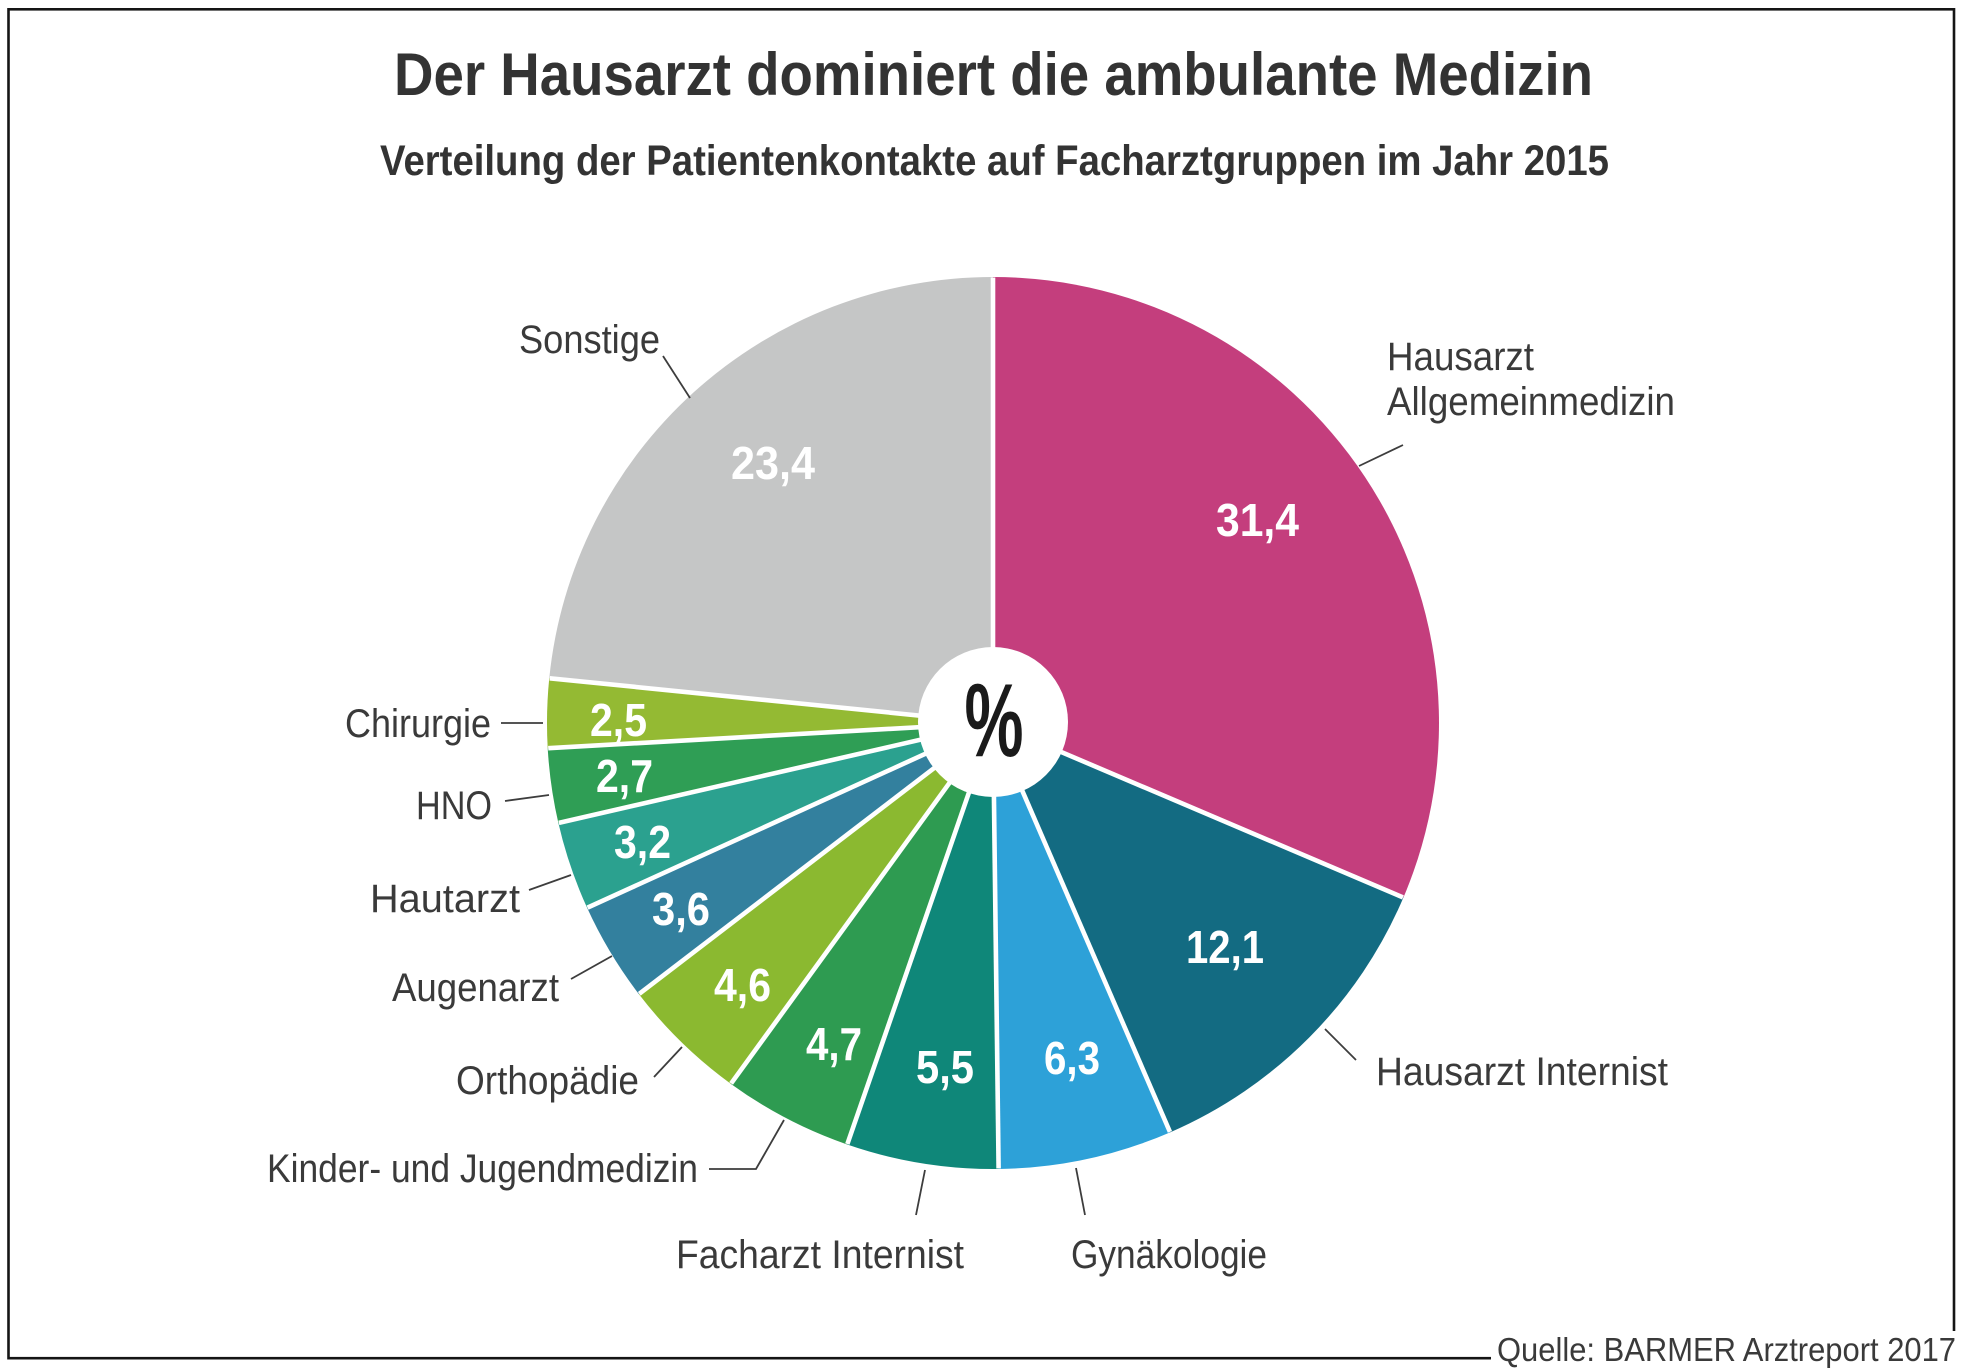  What do you see at coordinates (482, 1169) in the screenshot?
I see `svg-text: Kinder- und Jugendmedizin` at bounding box center [482, 1169].